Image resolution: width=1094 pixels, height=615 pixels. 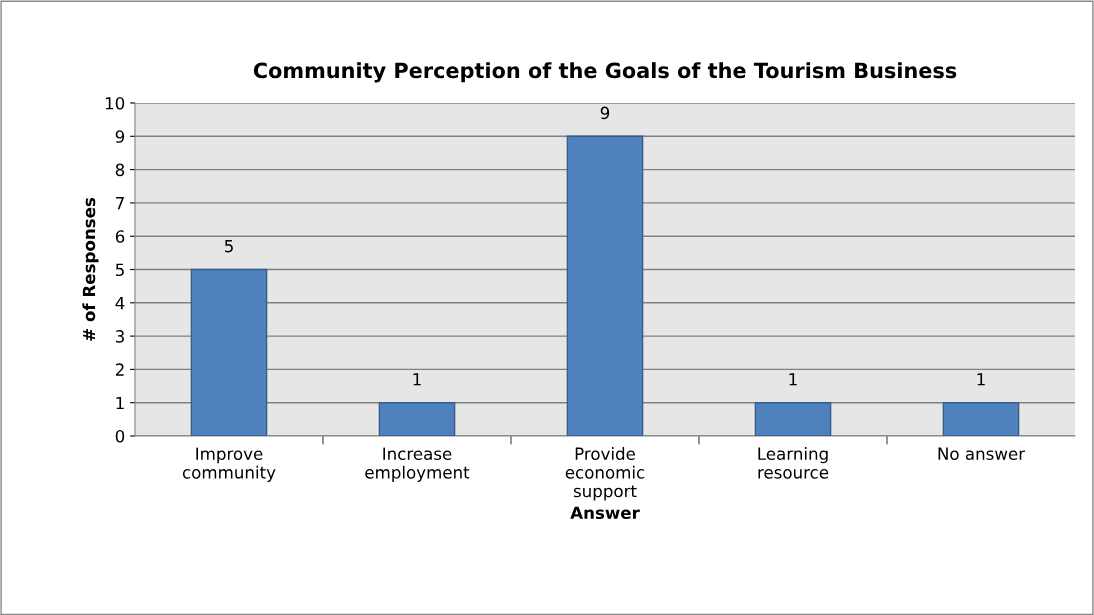 What do you see at coordinates (119, 270) in the screenshot?
I see `y-tick-label: 5` at bounding box center [119, 270].